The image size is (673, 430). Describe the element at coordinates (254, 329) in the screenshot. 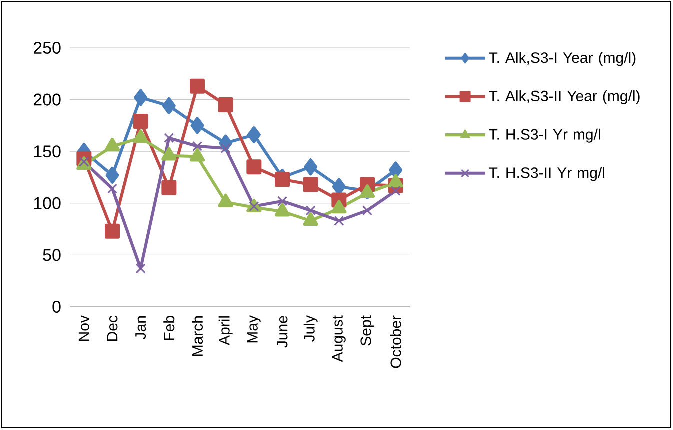

I see `x-tick-label: May` at that location.